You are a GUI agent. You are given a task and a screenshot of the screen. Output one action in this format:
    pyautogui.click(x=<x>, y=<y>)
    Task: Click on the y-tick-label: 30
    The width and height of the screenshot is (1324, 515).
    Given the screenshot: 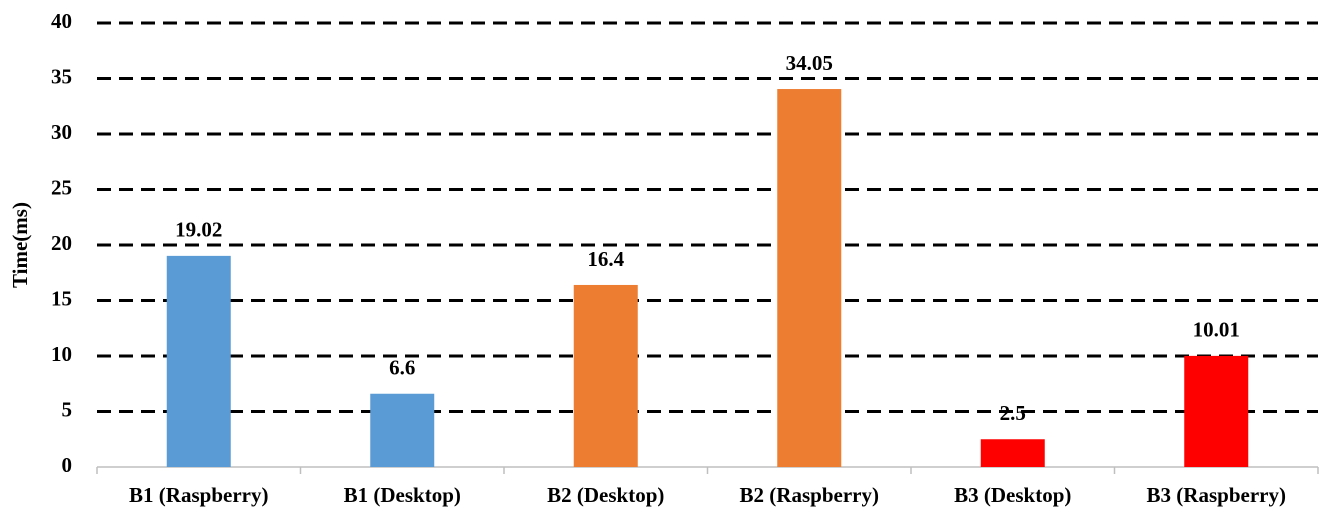 What is the action you would take?
    pyautogui.click(x=61, y=132)
    